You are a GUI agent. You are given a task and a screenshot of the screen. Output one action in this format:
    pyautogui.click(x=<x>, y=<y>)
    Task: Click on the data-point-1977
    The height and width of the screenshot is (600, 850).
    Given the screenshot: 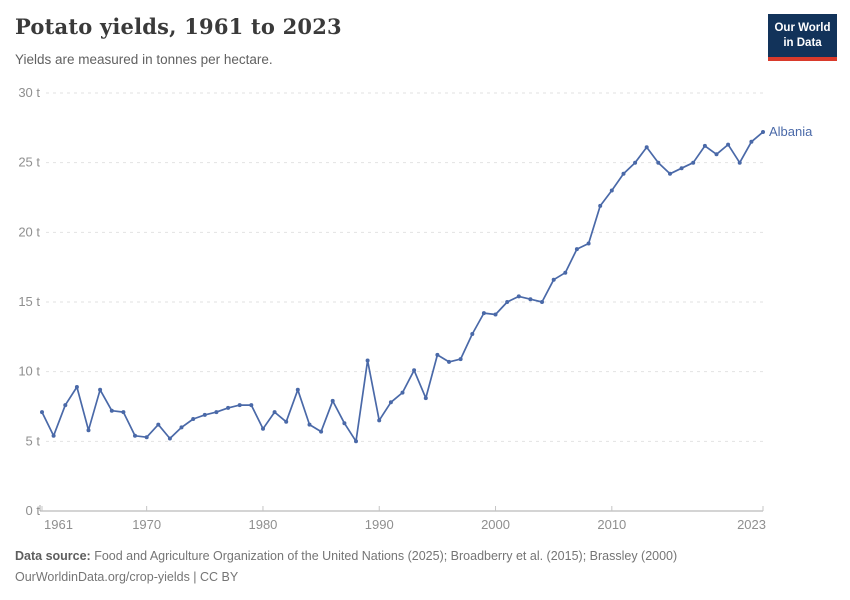 What is the action you would take?
    pyautogui.click(x=228, y=407)
    